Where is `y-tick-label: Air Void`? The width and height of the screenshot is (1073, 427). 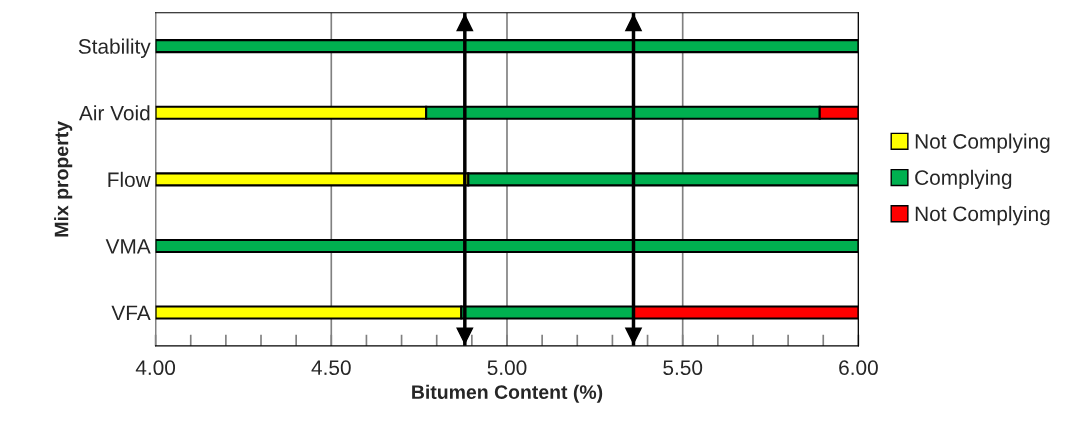
y-tick-label: Air Void is located at coordinates (114, 113).